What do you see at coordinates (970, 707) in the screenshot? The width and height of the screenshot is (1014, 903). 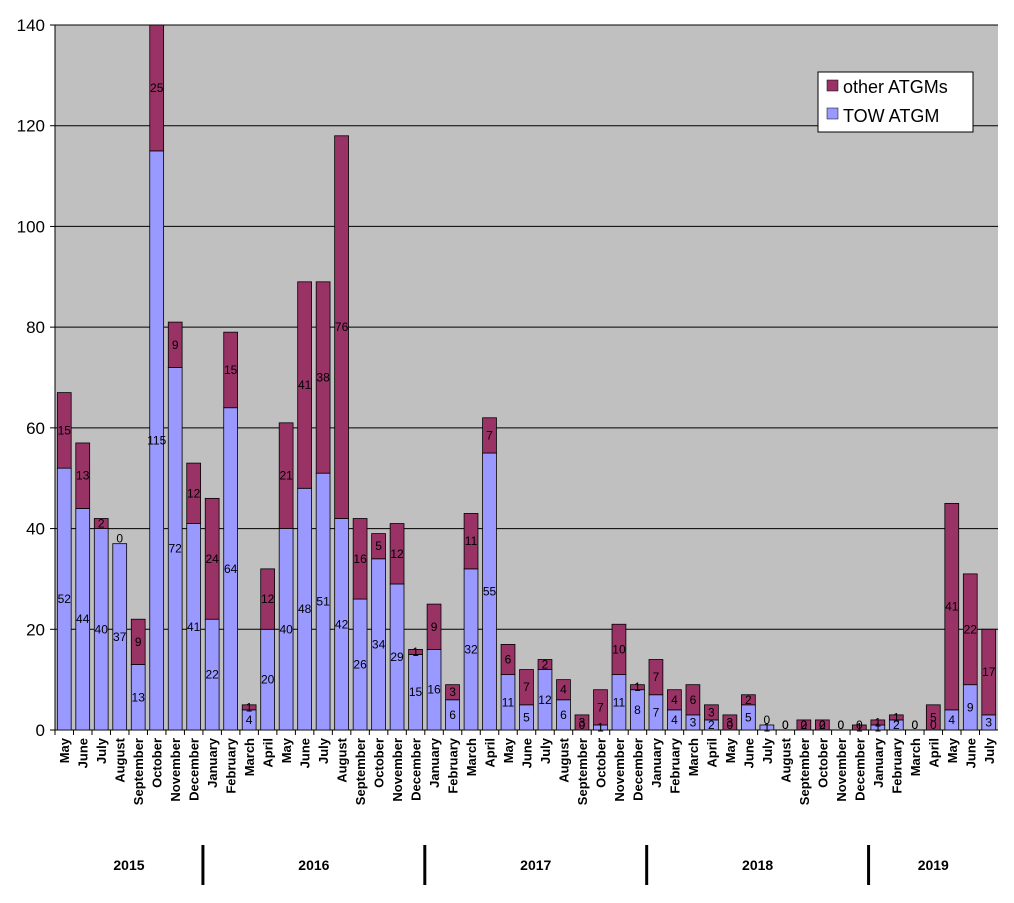 I see `data-label-tow: 9` at bounding box center [970, 707].